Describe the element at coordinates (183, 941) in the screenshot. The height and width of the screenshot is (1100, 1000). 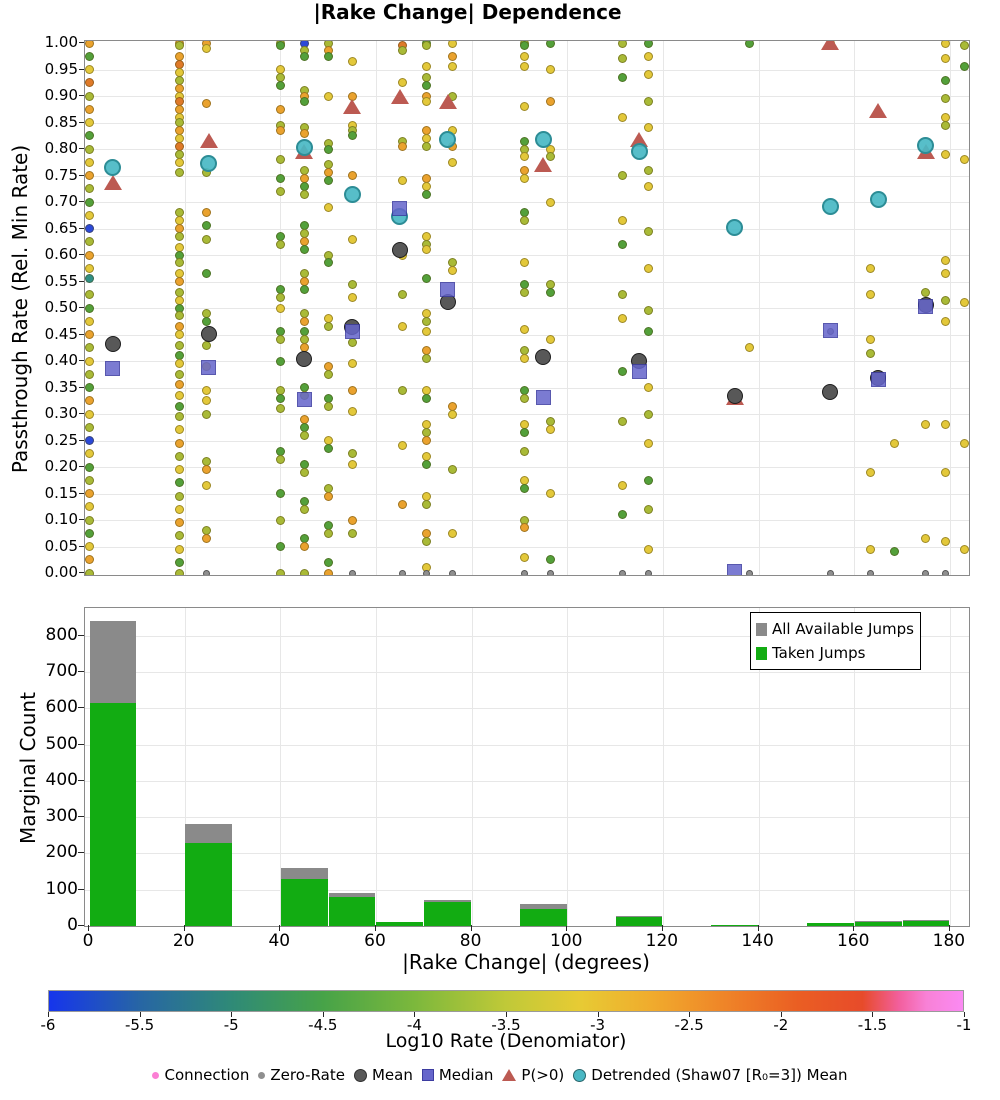
I see `hist-x-tick-label: 20` at that location.